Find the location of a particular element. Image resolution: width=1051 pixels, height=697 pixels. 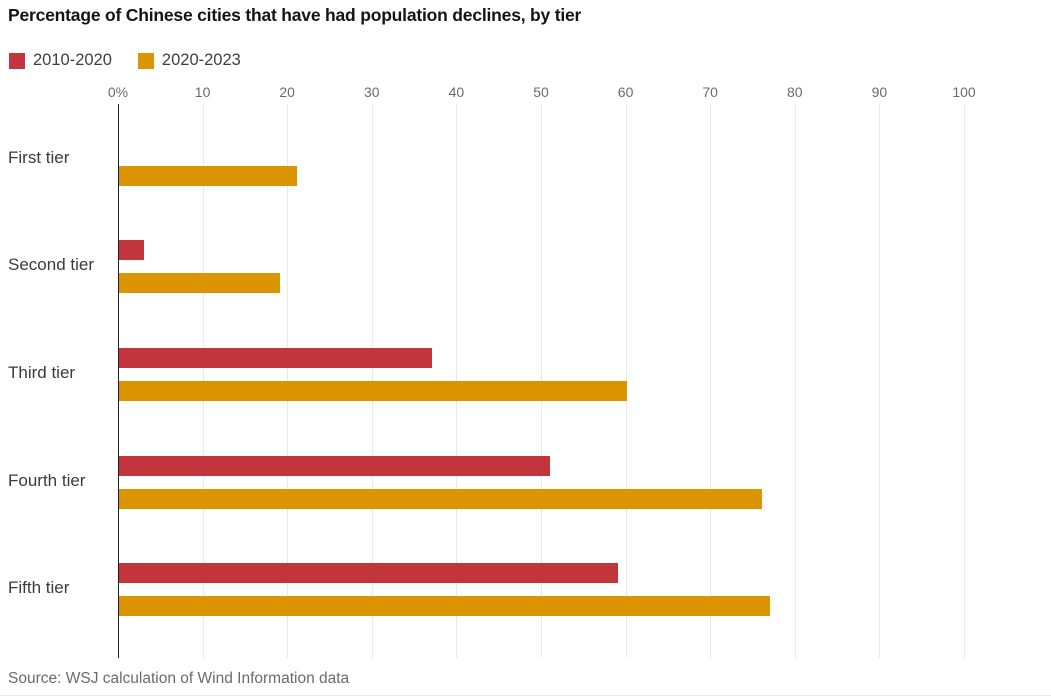

legend-item-2020-2023: 2020-2023 is located at coordinates (189, 60).